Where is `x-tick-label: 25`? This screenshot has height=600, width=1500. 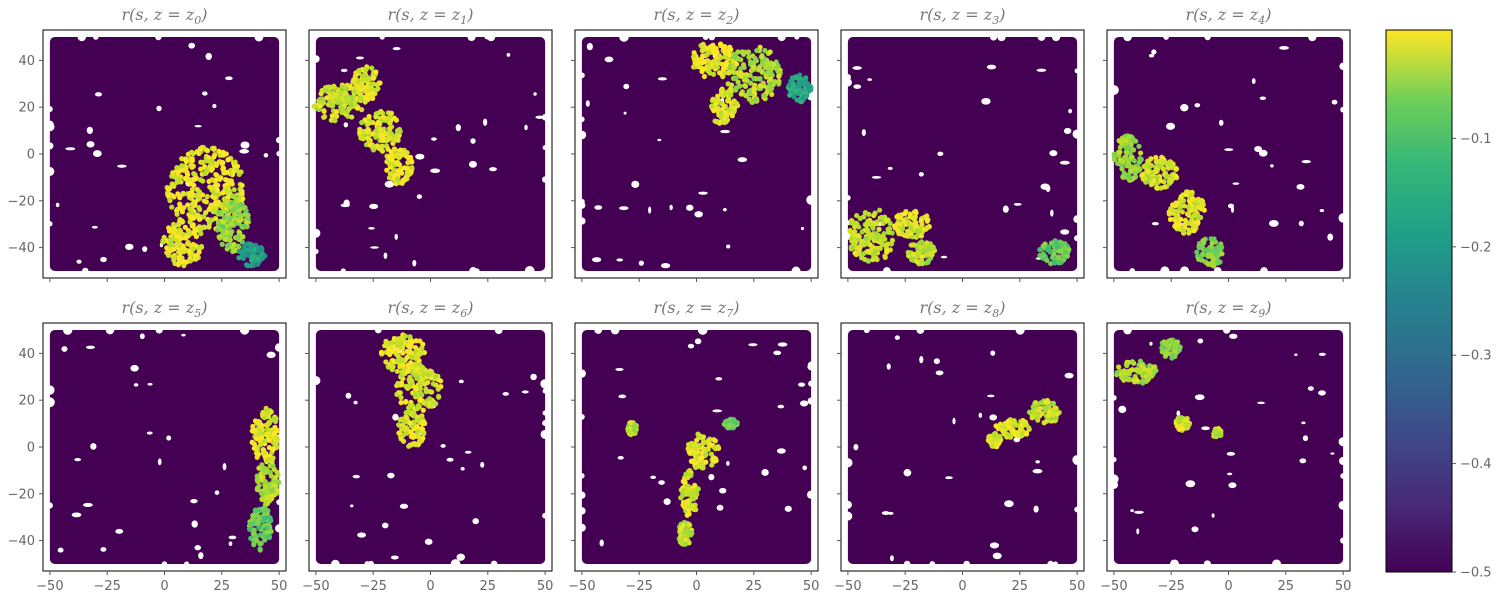 x-tick-label: 25 is located at coordinates (488, 586).